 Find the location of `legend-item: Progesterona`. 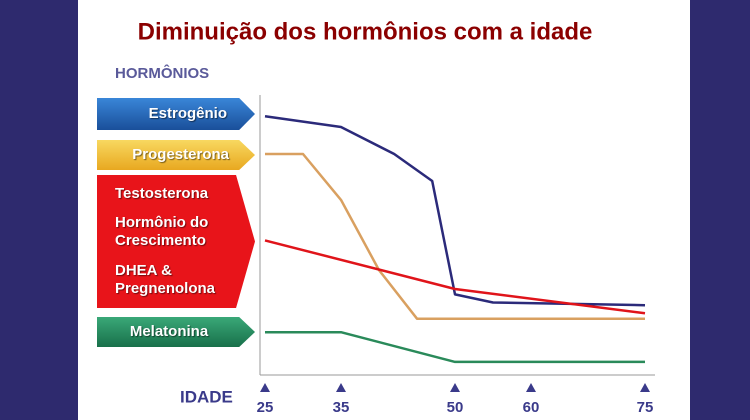

legend-item: Progesterona is located at coordinates (176, 155).